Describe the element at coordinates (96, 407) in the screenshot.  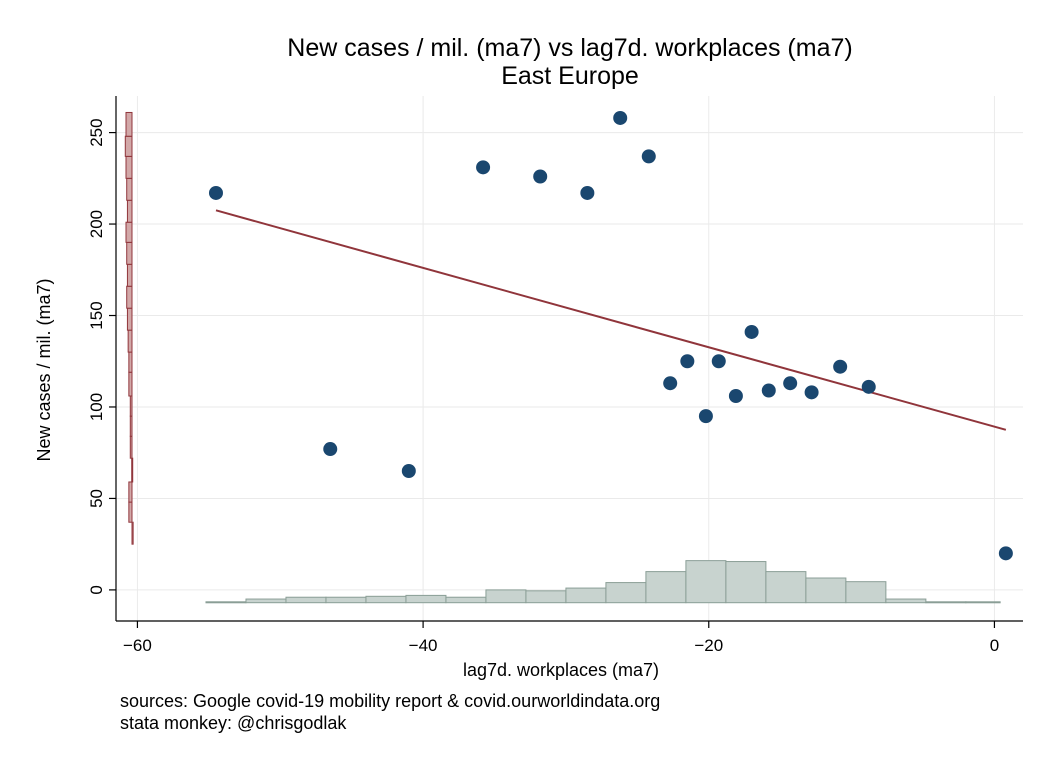
I see `y-tick-label: 100` at that location.